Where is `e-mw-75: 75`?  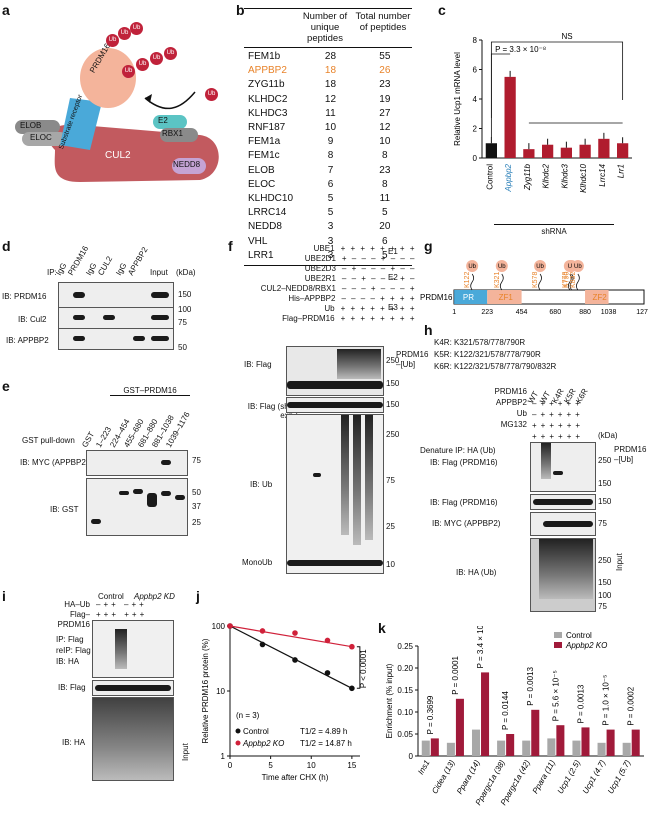 e-mw-75: 75 is located at coordinates (196, 460).